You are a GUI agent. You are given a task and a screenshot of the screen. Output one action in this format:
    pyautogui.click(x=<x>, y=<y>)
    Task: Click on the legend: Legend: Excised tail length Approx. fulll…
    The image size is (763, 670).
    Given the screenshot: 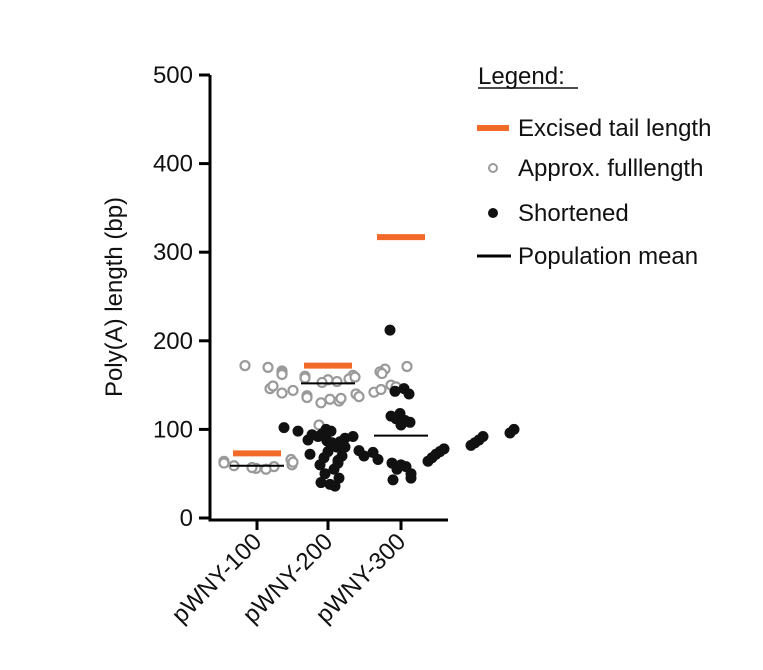 What is the action you would take?
    pyautogui.click(x=594, y=166)
    